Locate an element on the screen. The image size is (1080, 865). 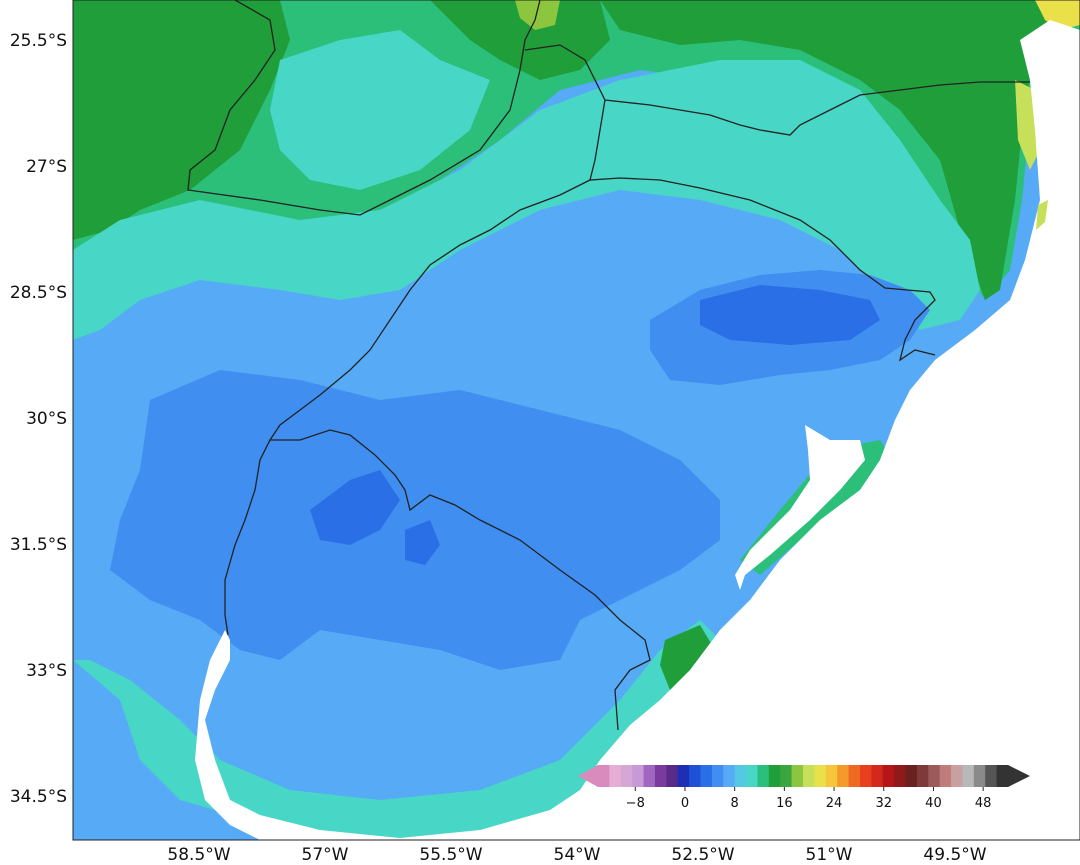
colorbar-tick-label: 16 is located at coordinates (784, 803).